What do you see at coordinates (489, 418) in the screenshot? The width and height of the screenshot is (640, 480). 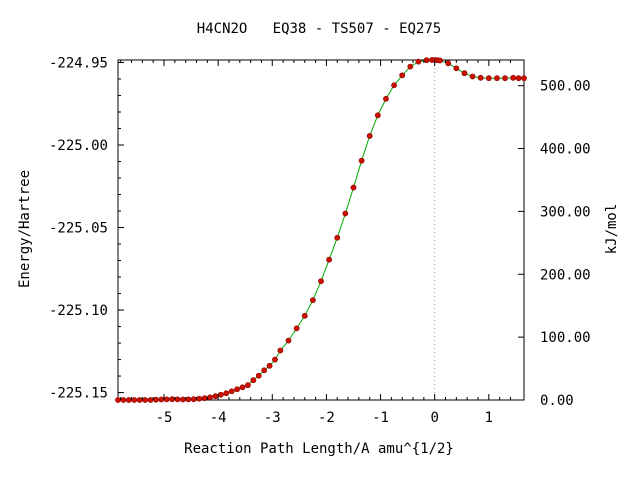 I see `x-tick-label: 1` at bounding box center [489, 418].